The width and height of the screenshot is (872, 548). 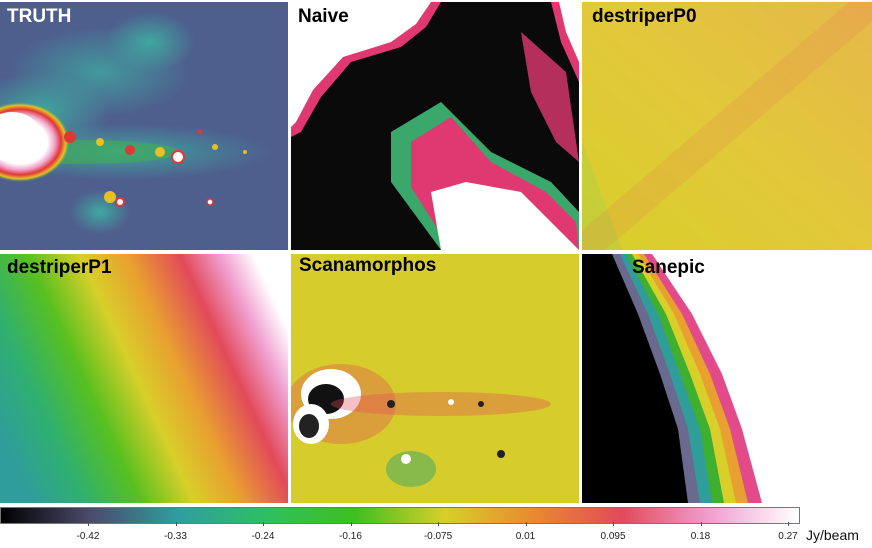 What do you see at coordinates (175, 536) in the screenshot?
I see `colorbar-tick-label: -0.33` at bounding box center [175, 536].